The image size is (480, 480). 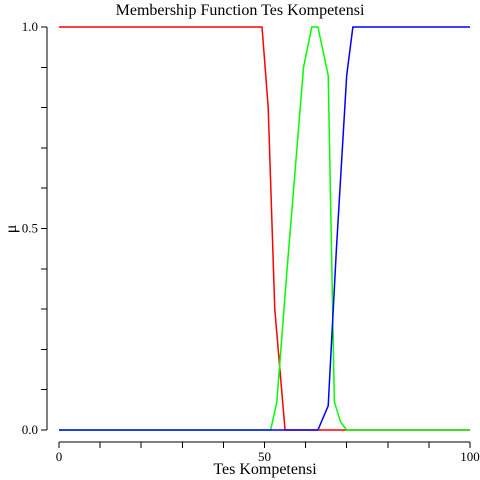 I want to click on x-tick-label: 100, so click(x=470, y=456).